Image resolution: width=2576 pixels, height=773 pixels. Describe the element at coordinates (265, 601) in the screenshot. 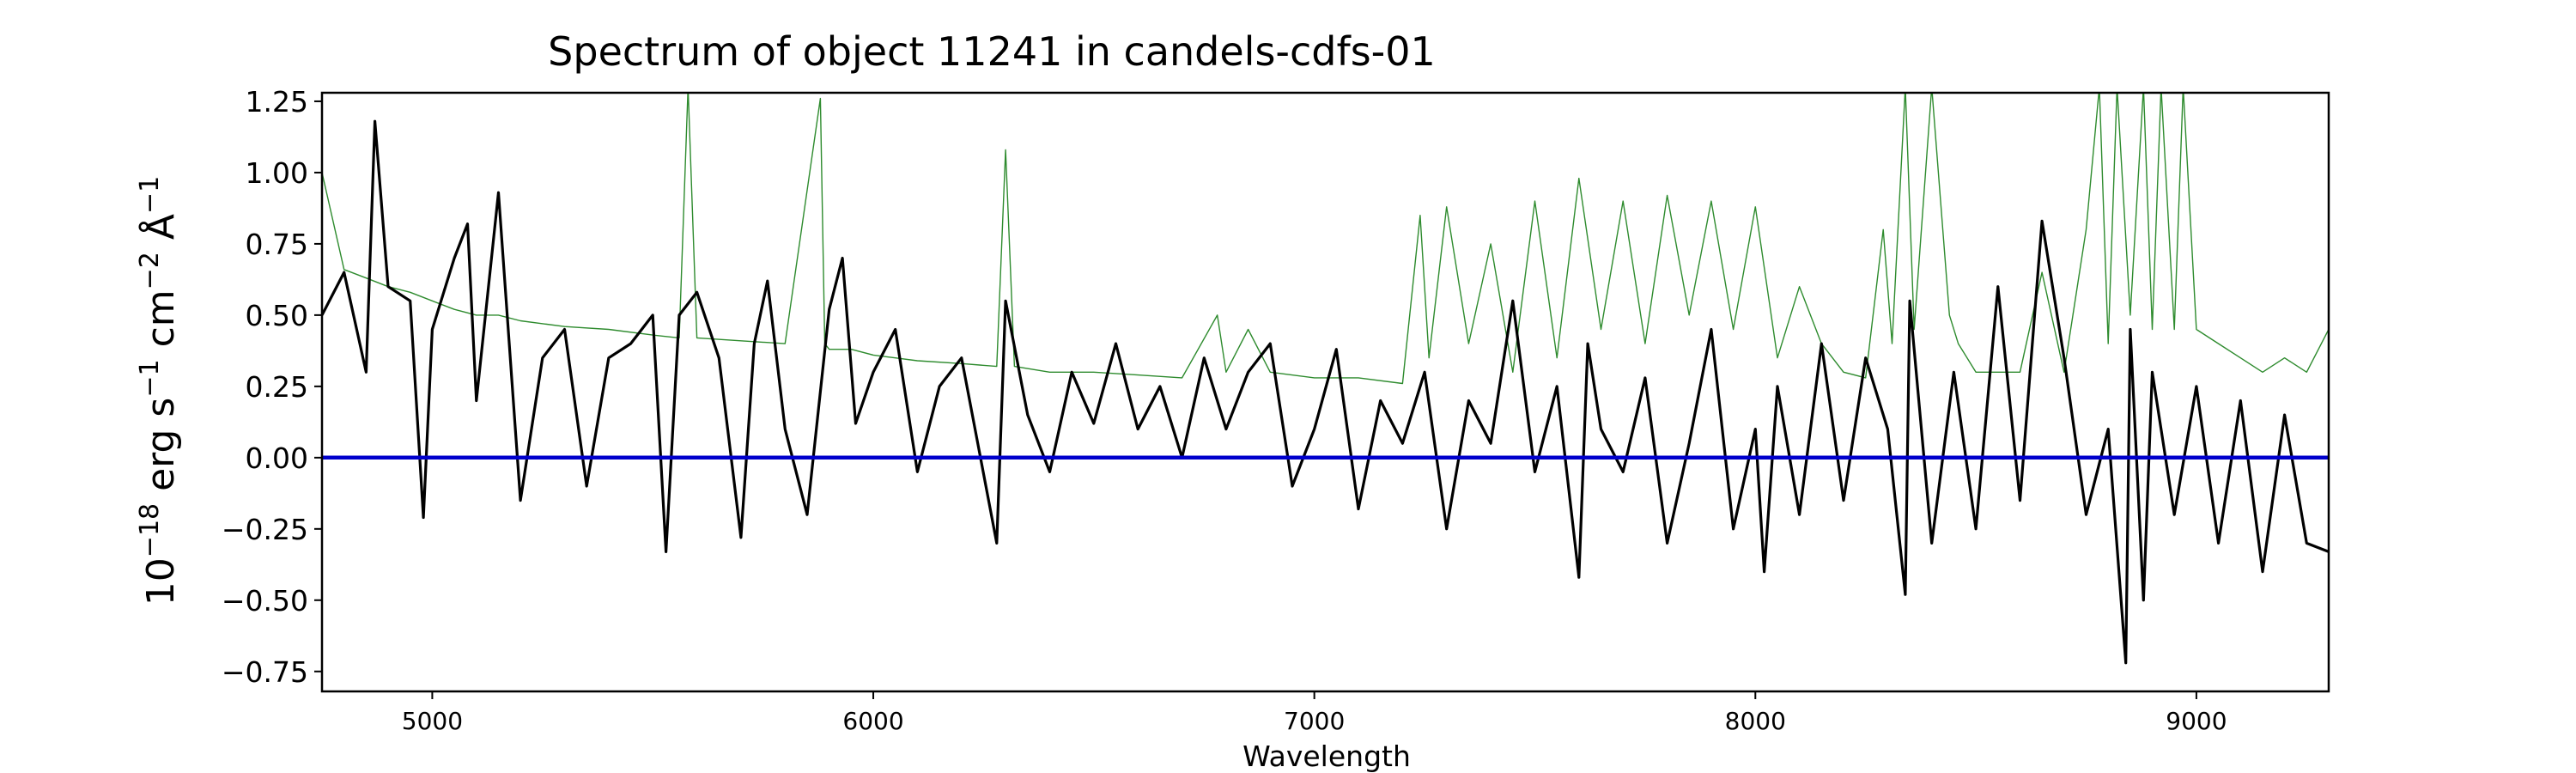

I see `y-tick-label: −0.50` at that location.